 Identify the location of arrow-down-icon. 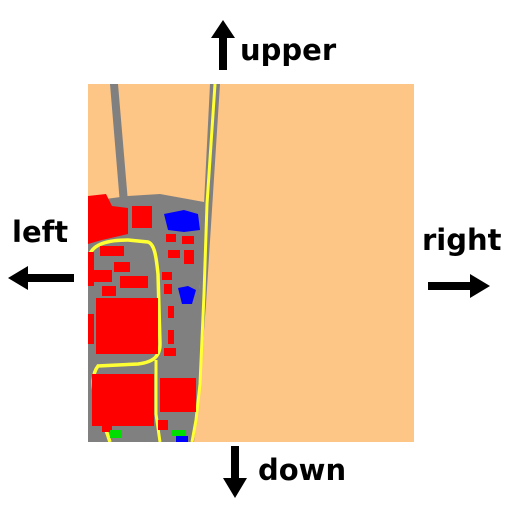
(235, 472).